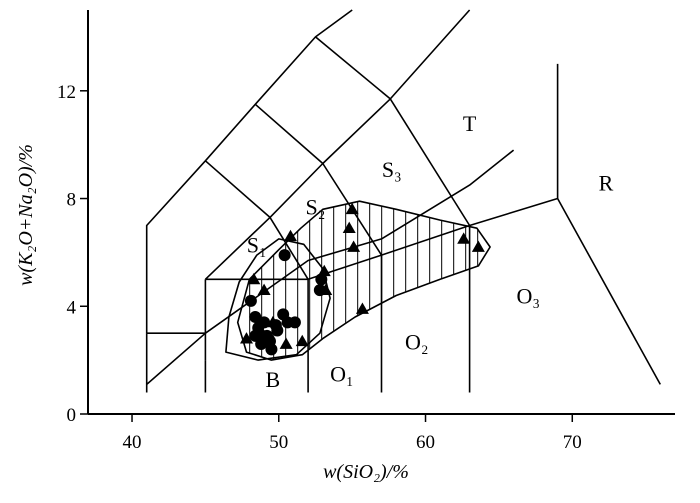 The height and width of the screenshot is (503, 700). What do you see at coordinates (392, 169) in the screenshot?
I see `field-label: S₃` at bounding box center [392, 169].